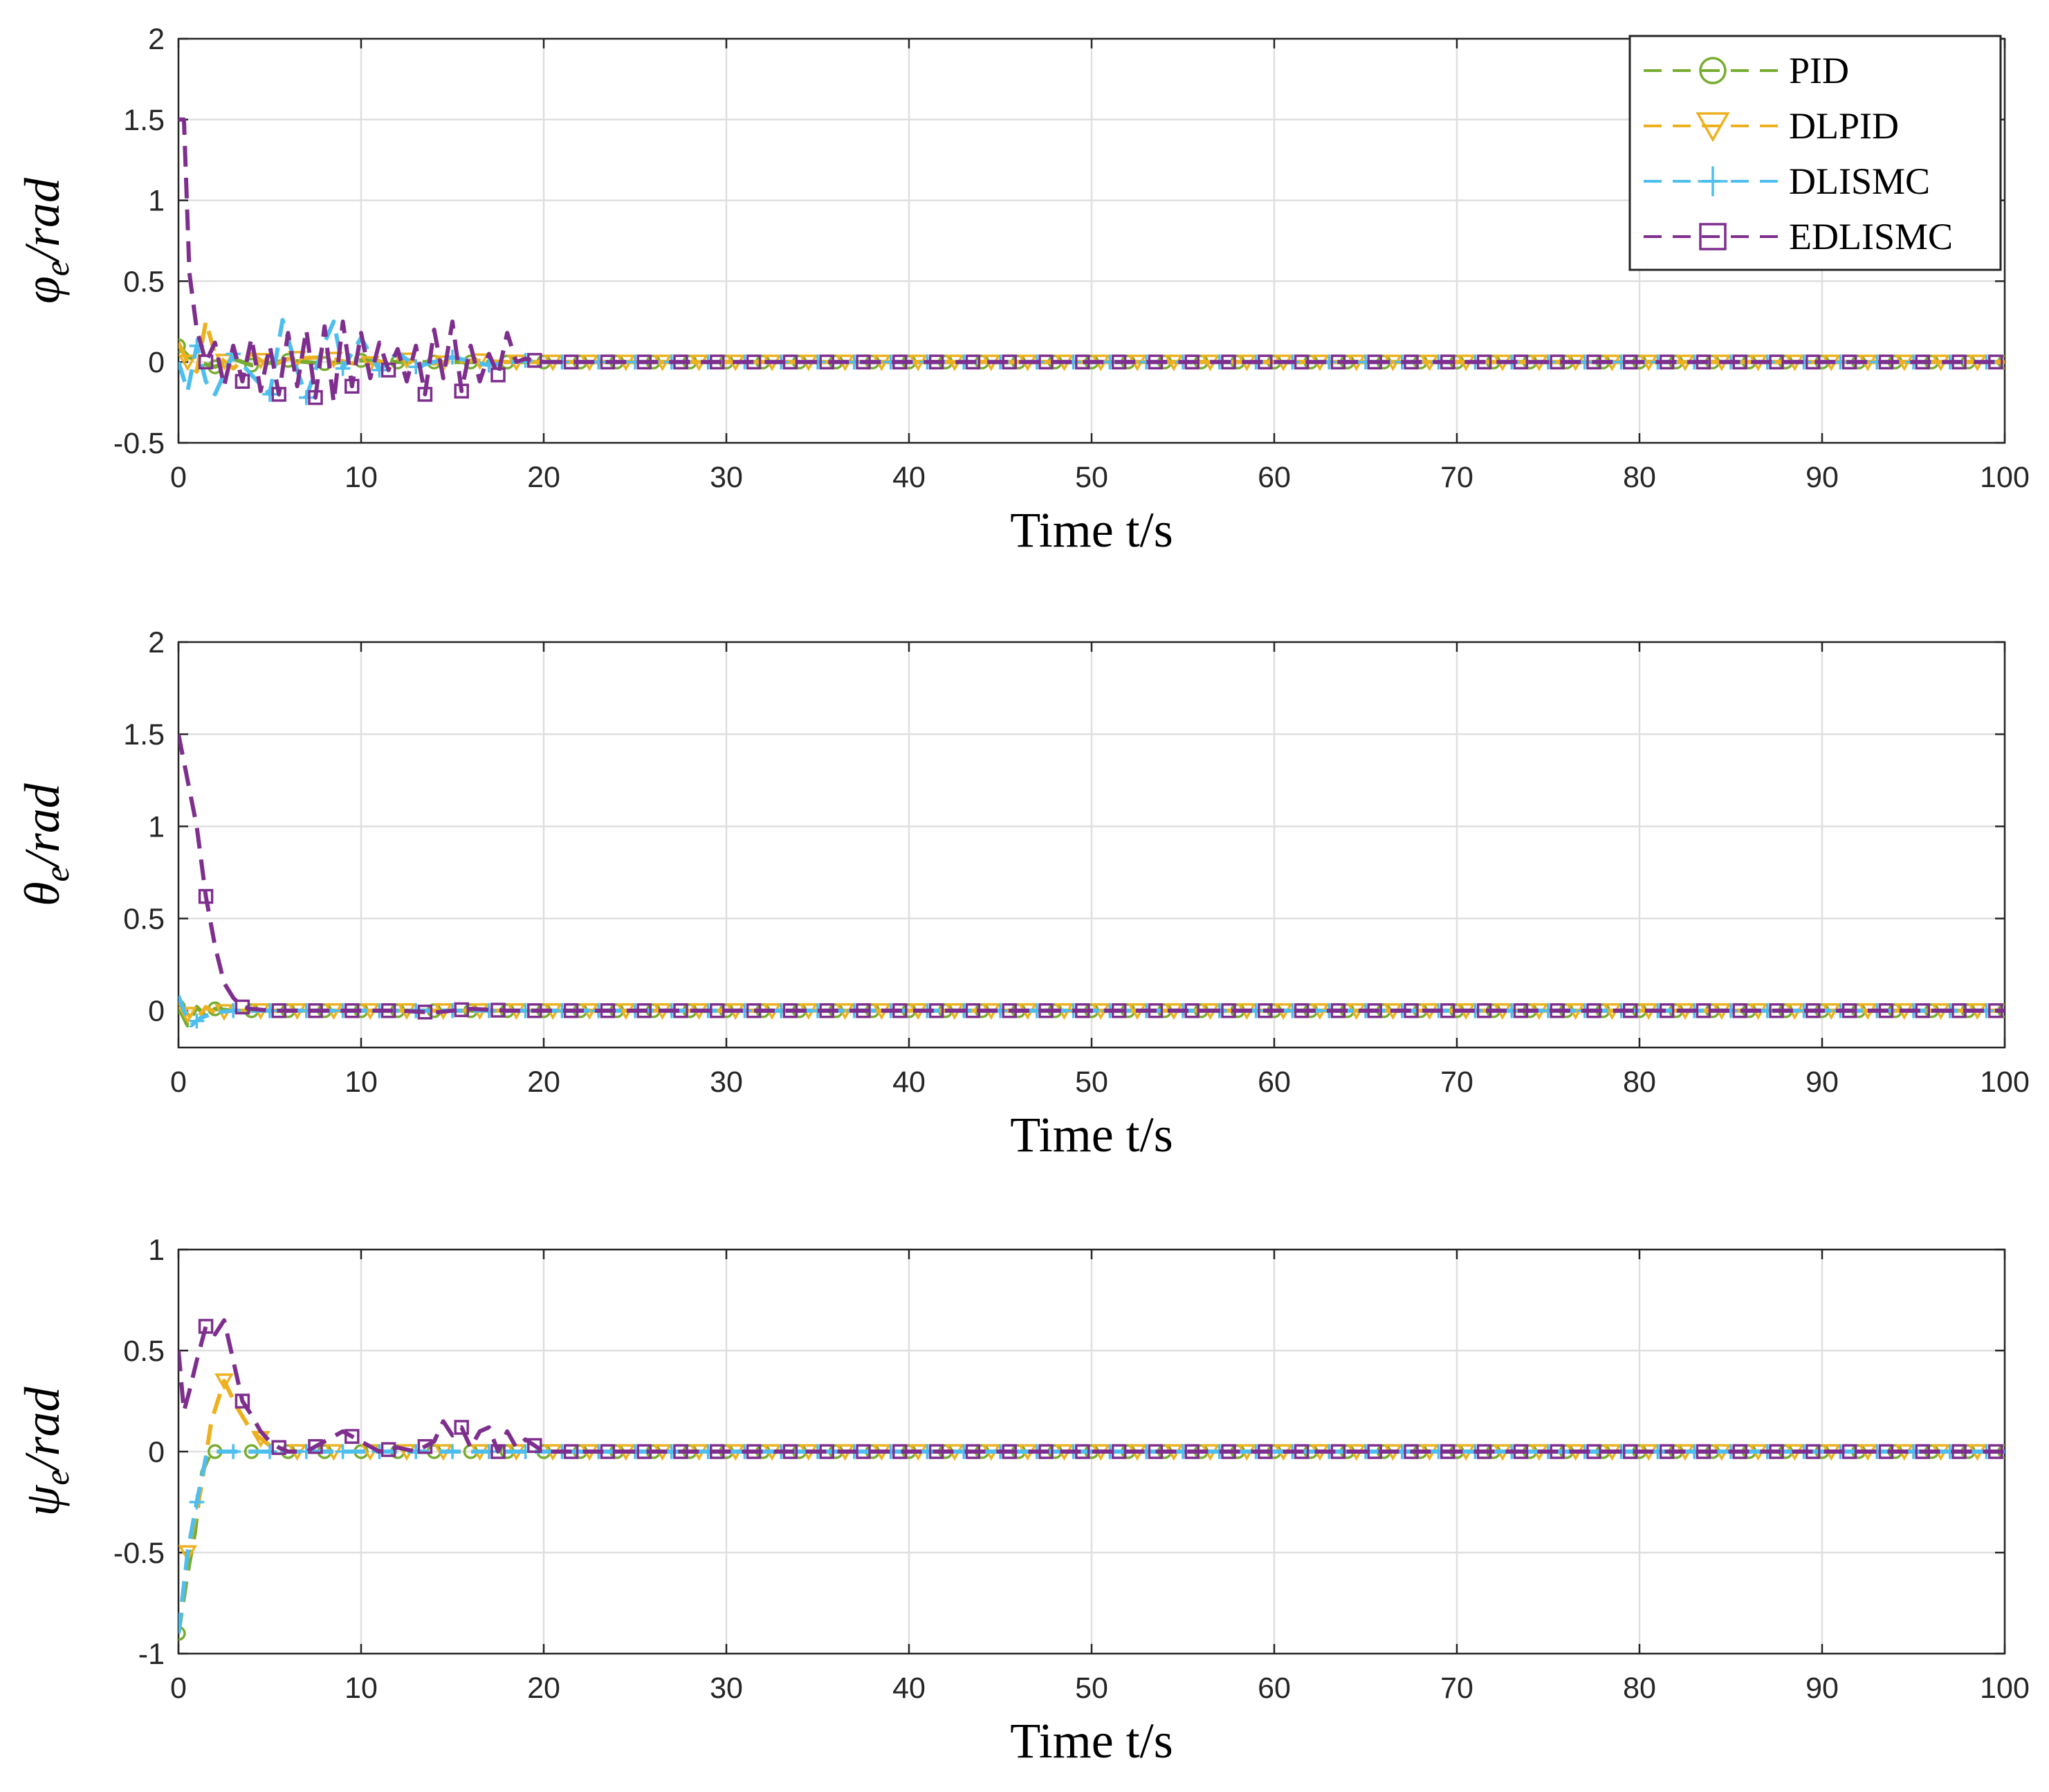  I want to click on legend-item-dlpid: DLPID, so click(1771, 126).